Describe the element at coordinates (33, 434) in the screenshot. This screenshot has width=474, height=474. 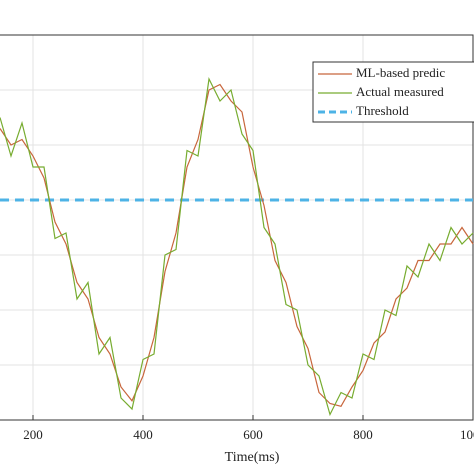
I see `x-tick-label: 200` at that location.